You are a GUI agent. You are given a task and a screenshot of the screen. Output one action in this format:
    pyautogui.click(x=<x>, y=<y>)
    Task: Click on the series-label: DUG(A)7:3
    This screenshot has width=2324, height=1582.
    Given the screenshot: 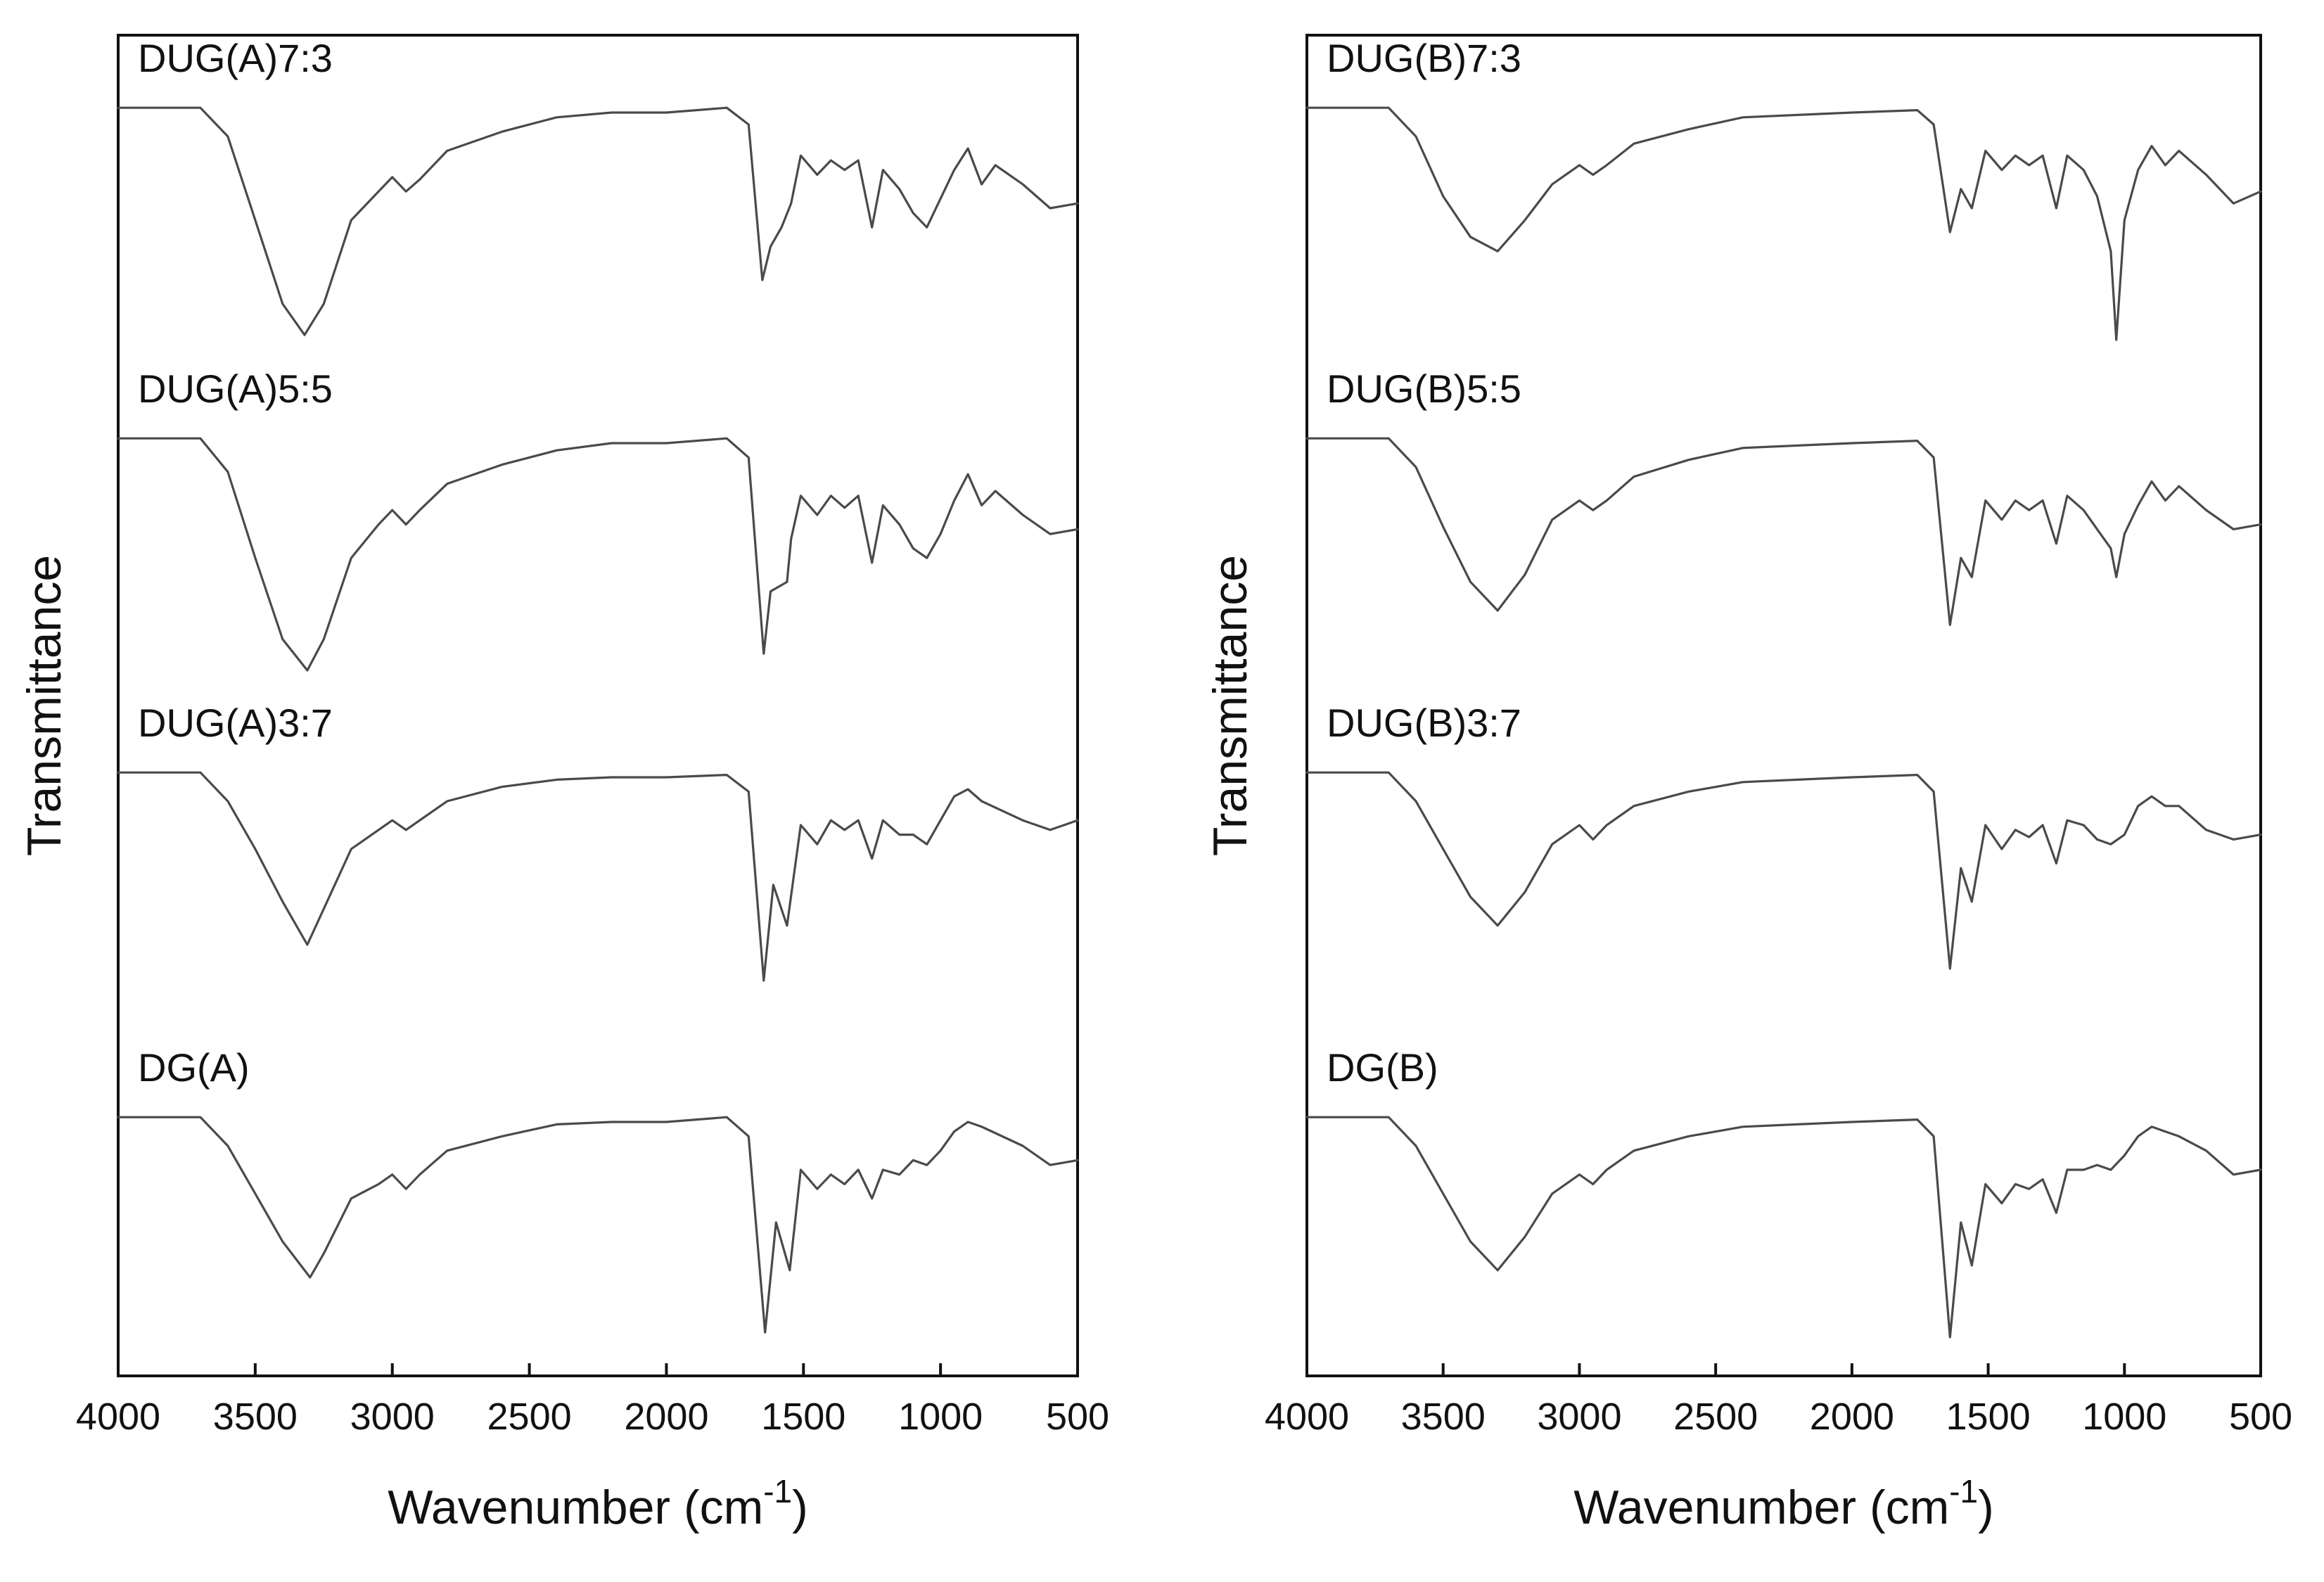 What is the action you would take?
    pyautogui.click(x=235, y=58)
    